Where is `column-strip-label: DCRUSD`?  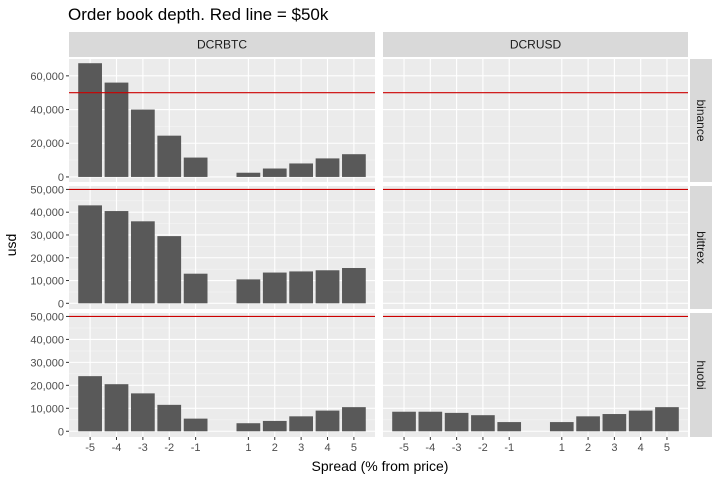
column-strip-label: DCRUSD is located at coordinates (536, 45).